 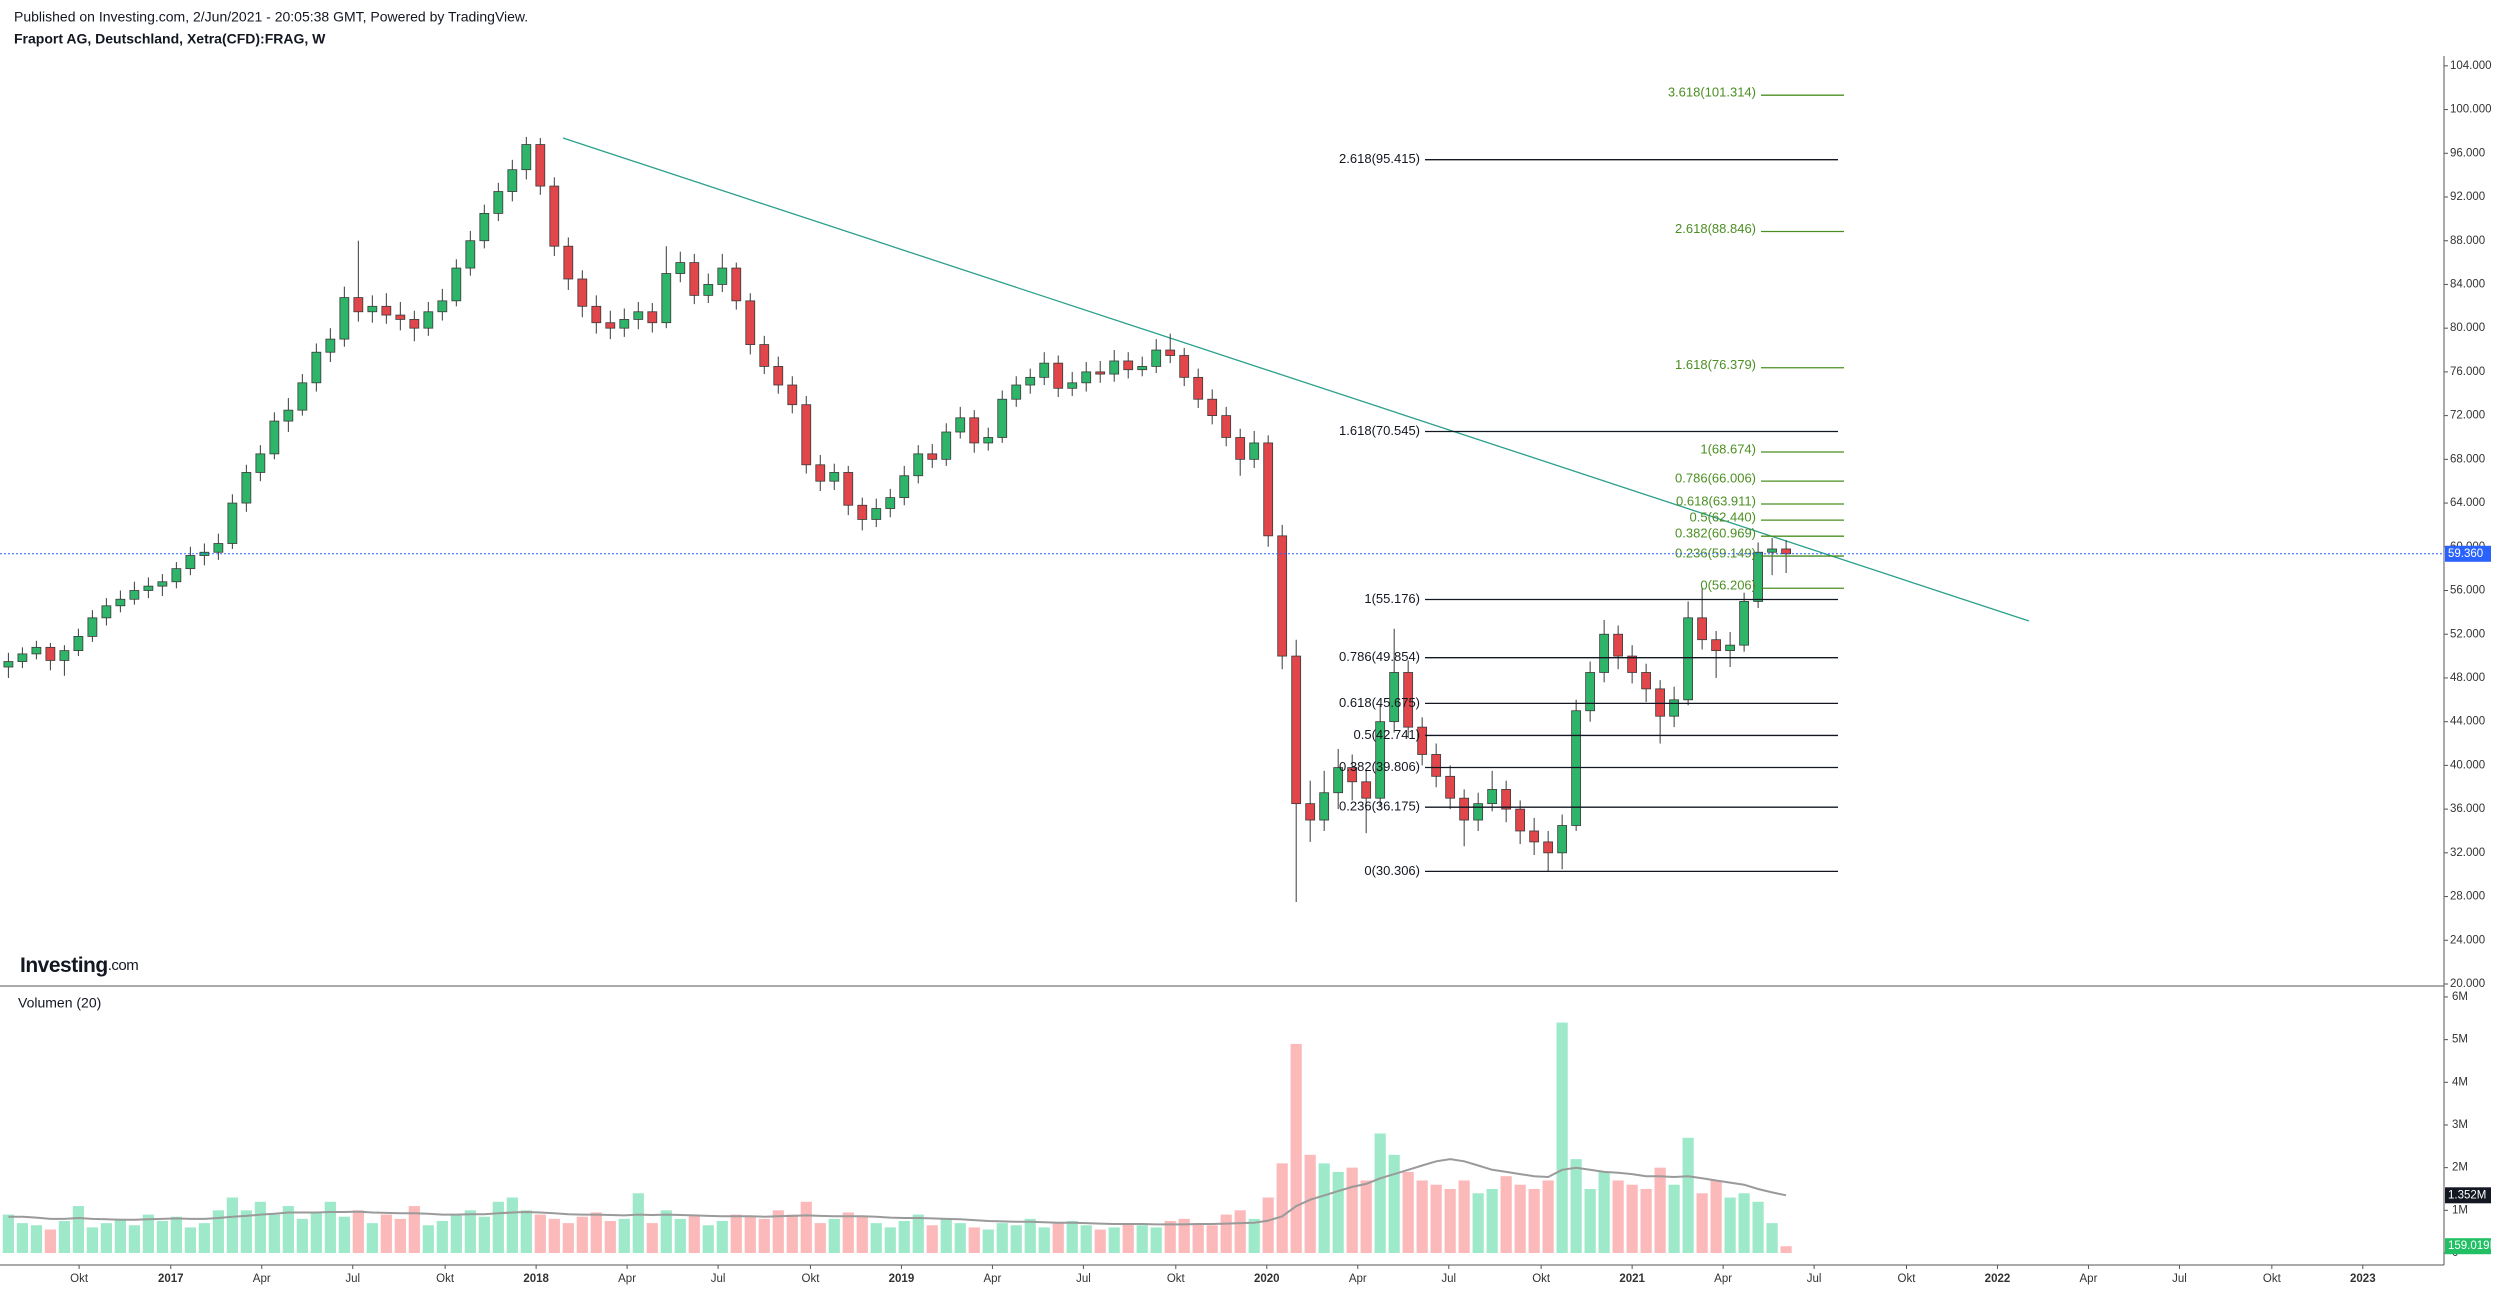 I want to click on volume-title: Volumen (20), so click(x=59, y=1003).